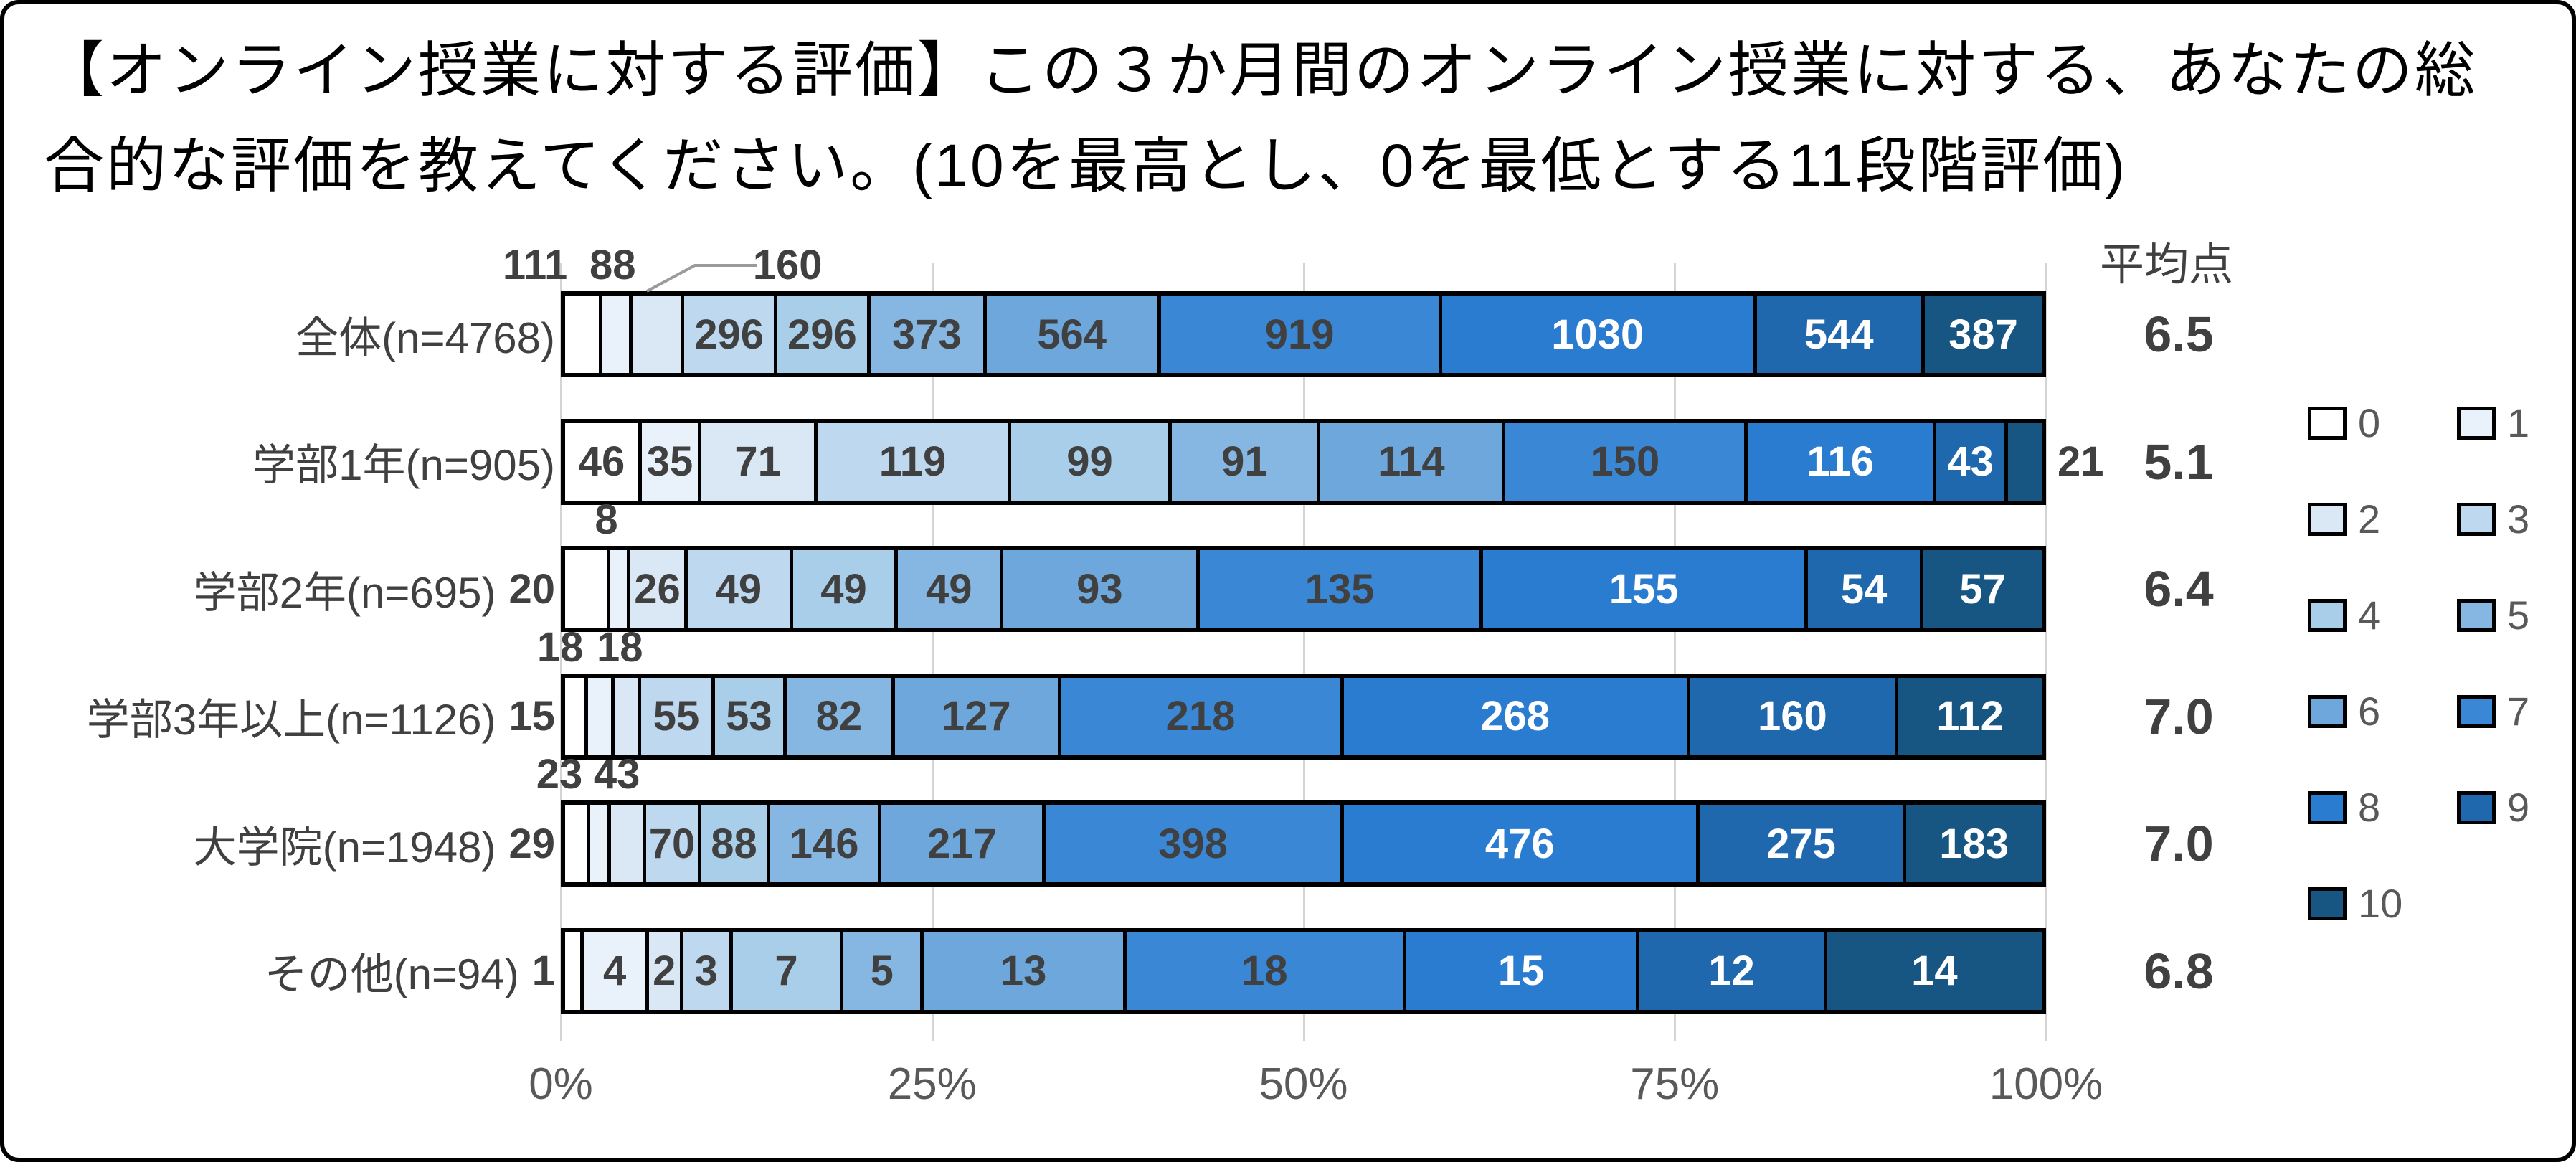 The height and width of the screenshot is (1162, 2576). What do you see at coordinates (668, 461) in the screenshot?
I see `bar-segment: 35` at bounding box center [668, 461].